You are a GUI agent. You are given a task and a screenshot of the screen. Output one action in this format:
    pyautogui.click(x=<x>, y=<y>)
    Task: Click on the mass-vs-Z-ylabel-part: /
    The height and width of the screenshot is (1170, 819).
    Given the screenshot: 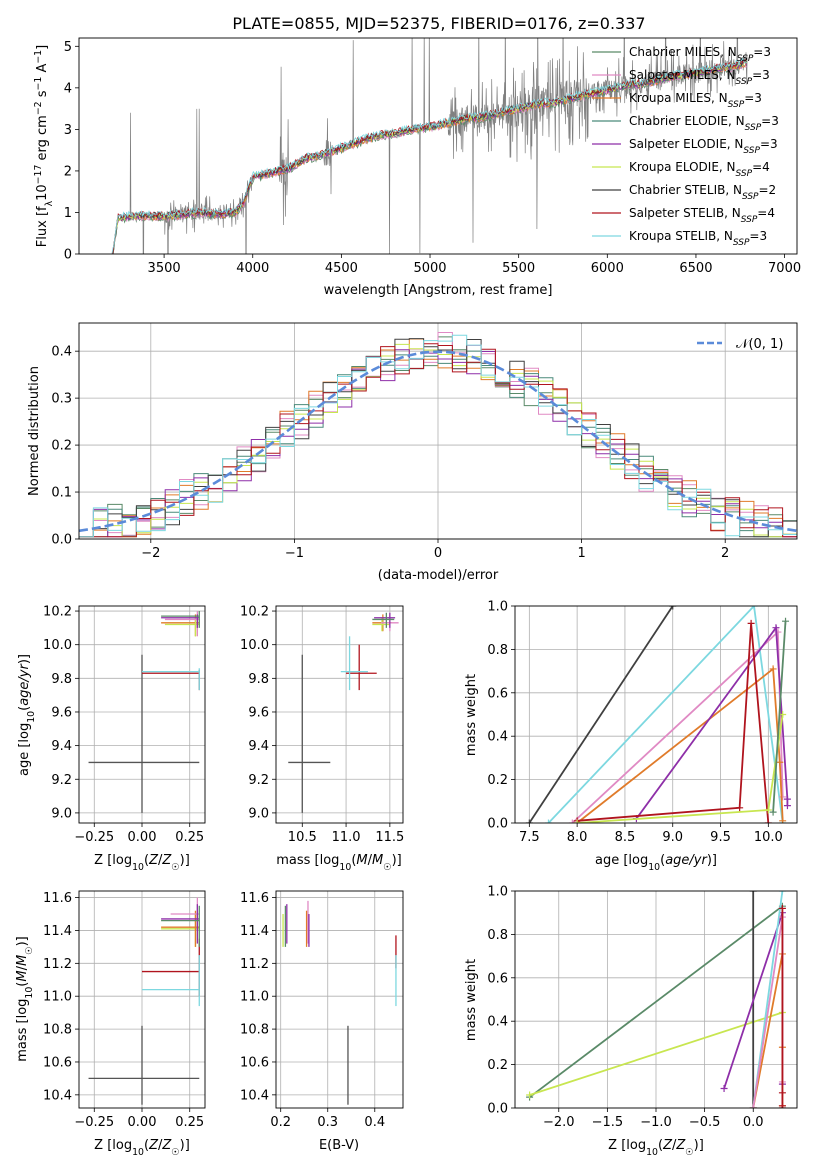 What is the action you would take?
    pyautogui.click(x=22, y=967)
    